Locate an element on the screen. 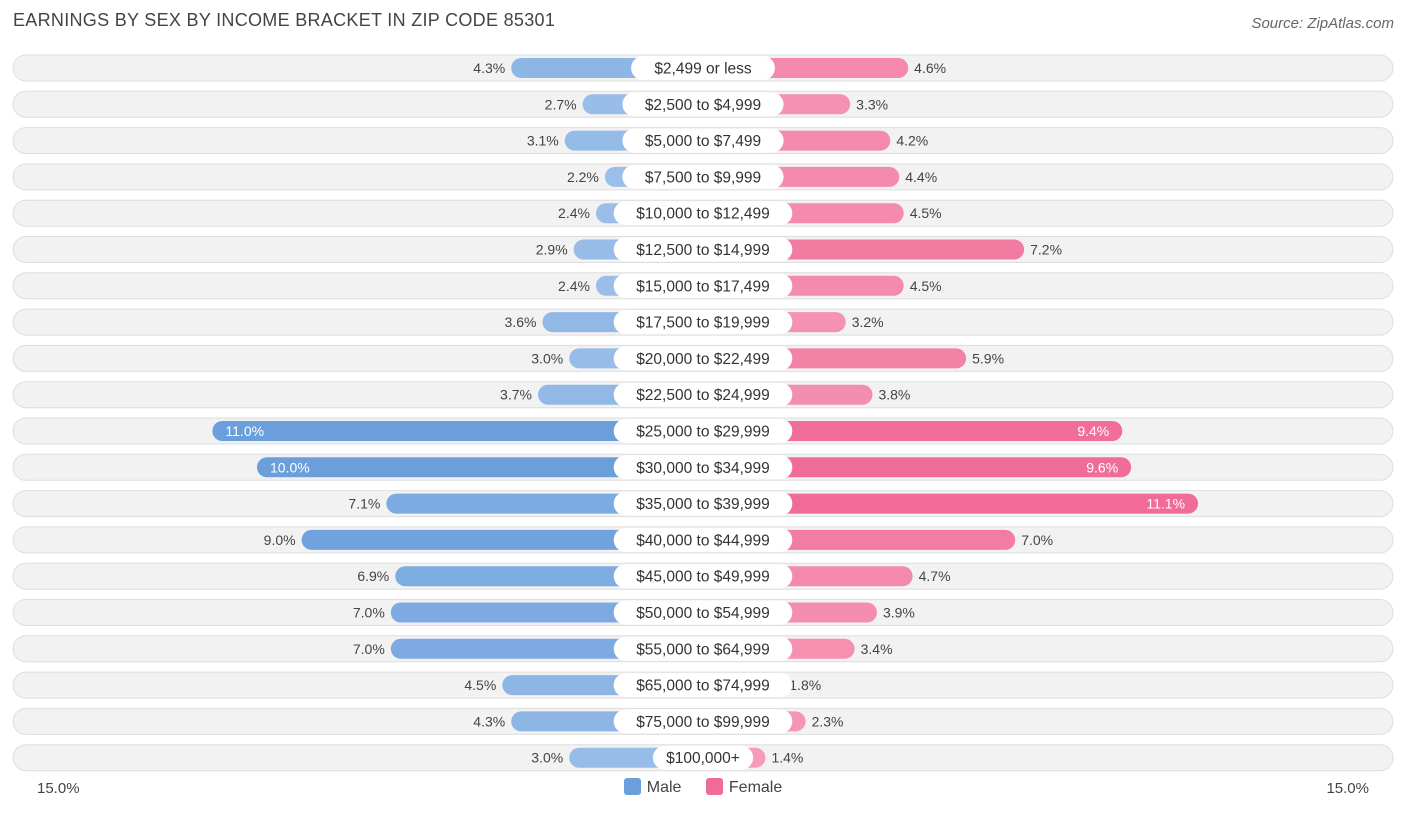 Image resolution: width=1406 pixels, height=813 pixels. value-label-male: 7.1% is located at coordinates (364, 504).